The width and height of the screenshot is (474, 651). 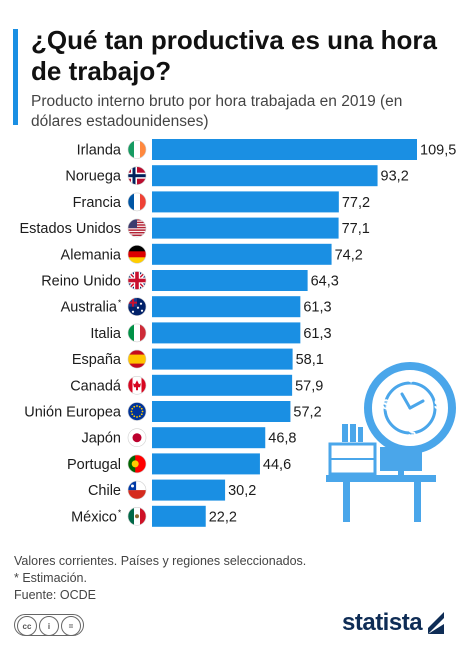 I want to click on category-label-13: Chile, so click(x=104, y=491).